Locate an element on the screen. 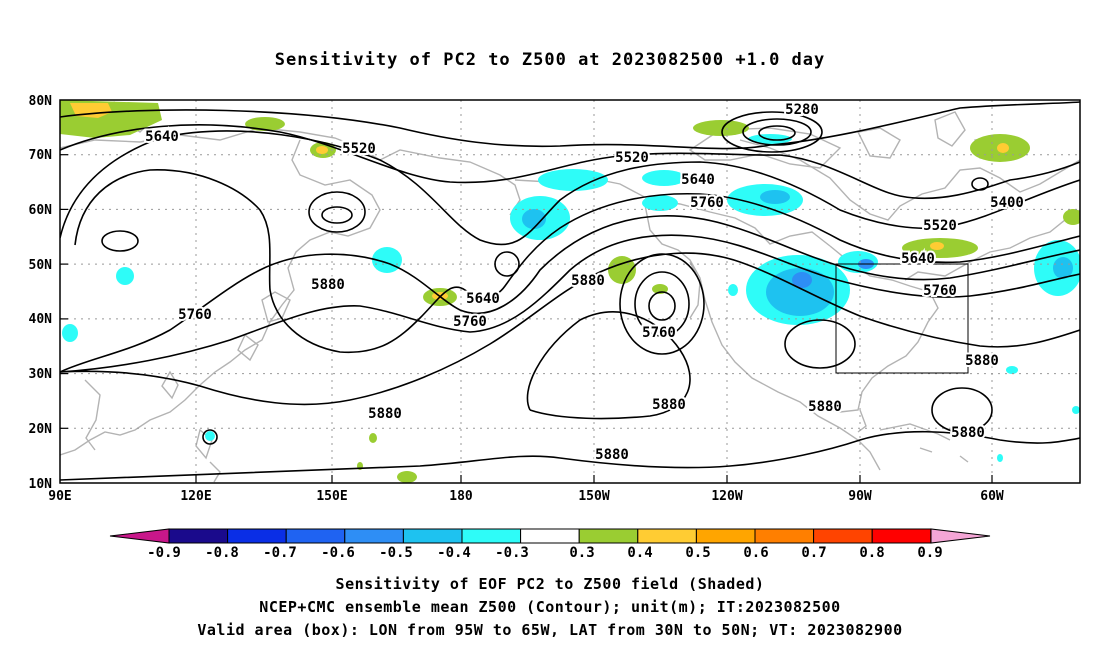  colorbar-label: -0.7 is located at coordinates (280, 553).